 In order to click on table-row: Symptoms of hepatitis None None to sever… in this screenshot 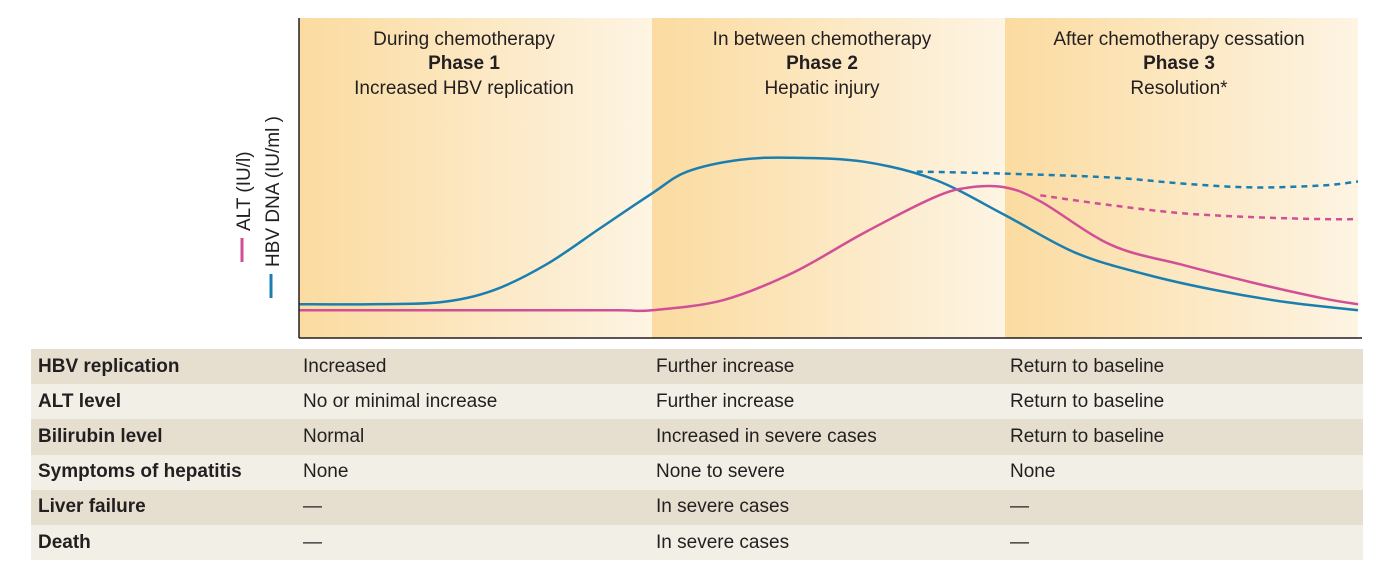, I will do `click(697, 472)`.